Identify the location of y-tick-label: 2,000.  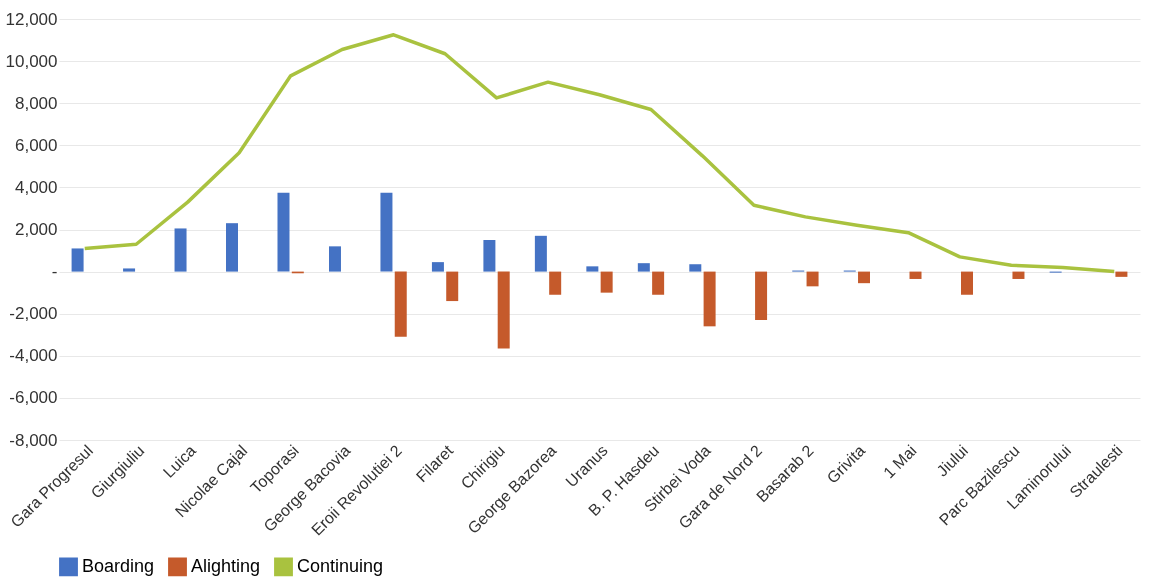
(36, 229).